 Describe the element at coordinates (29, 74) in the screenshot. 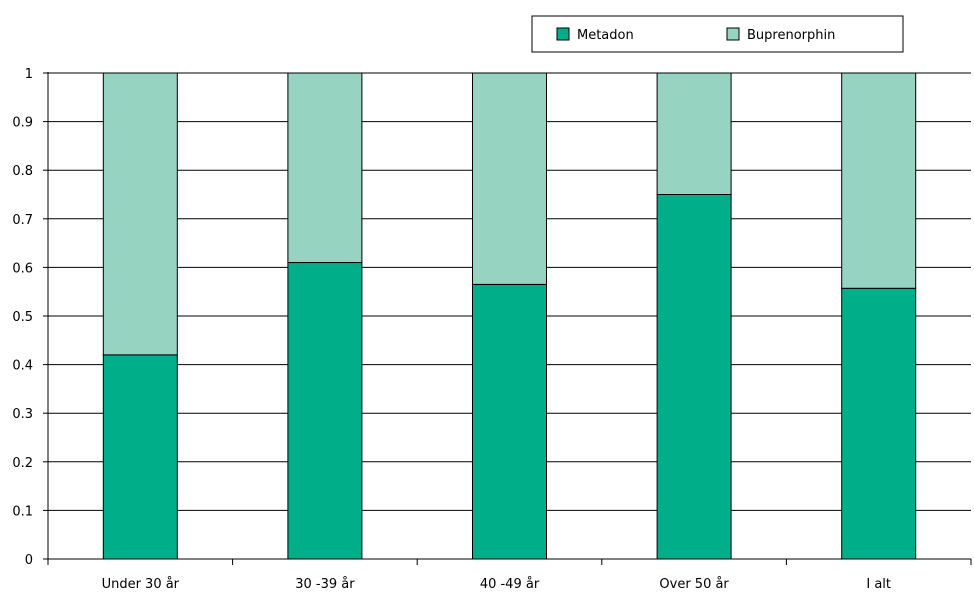

I see `y-tick-label: 1` at that location.